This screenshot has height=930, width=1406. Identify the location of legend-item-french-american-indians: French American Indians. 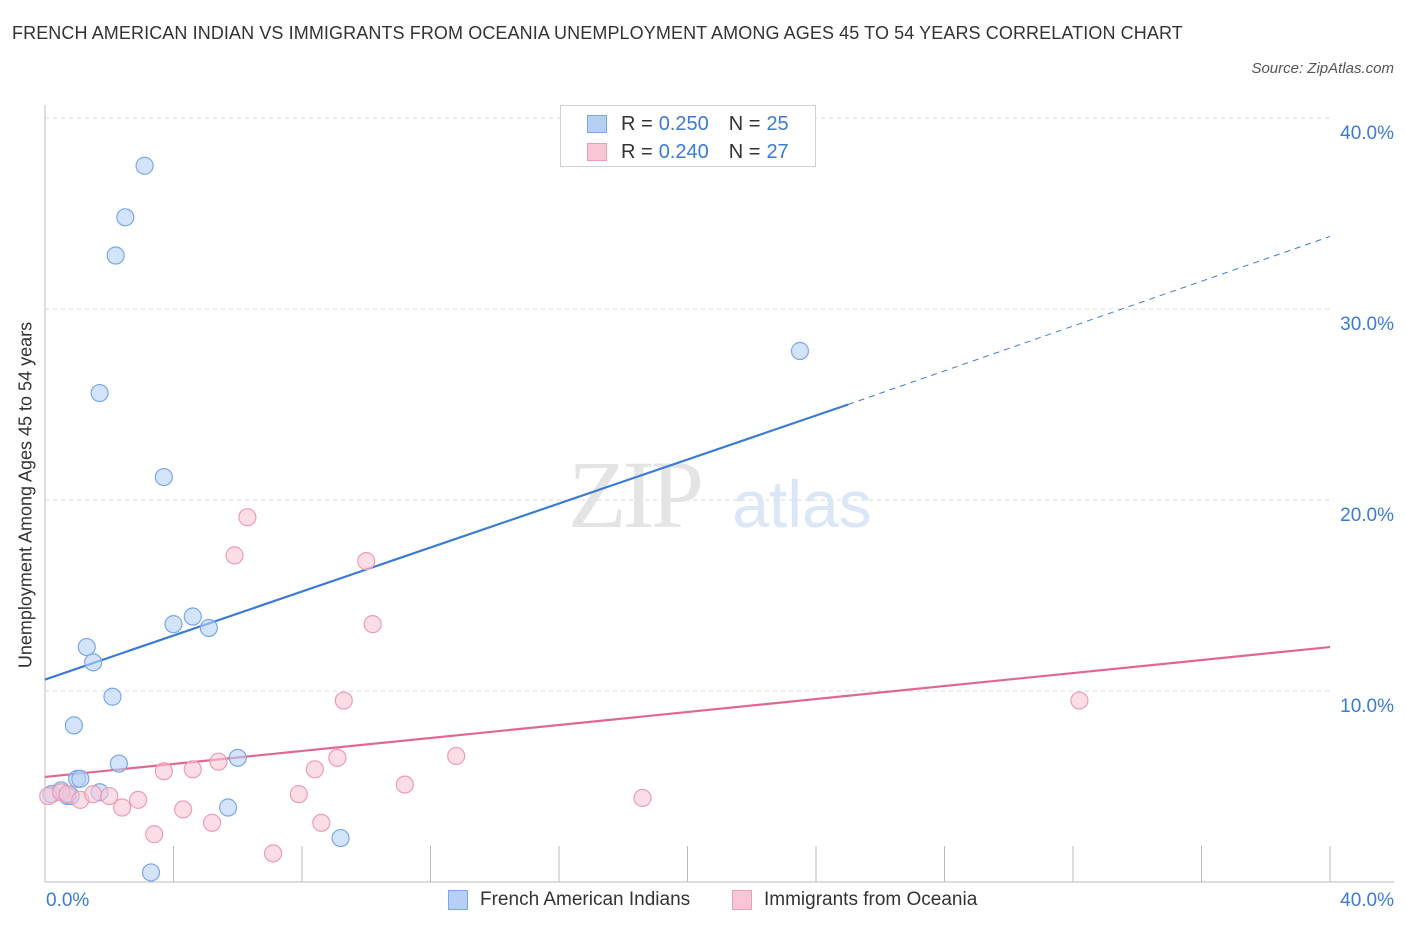
(569, 900).